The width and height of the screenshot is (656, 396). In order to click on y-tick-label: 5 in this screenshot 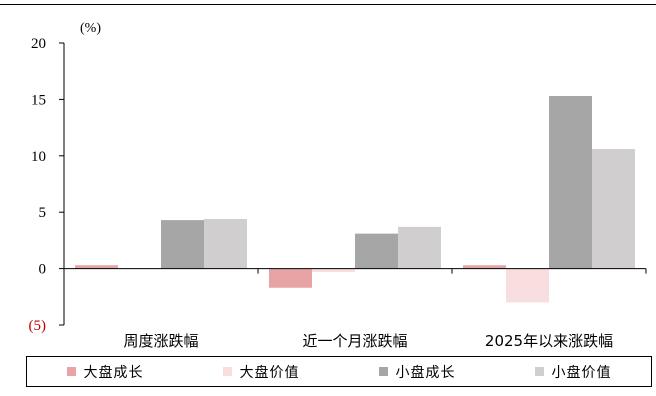, I will do `click(43, 213)`.